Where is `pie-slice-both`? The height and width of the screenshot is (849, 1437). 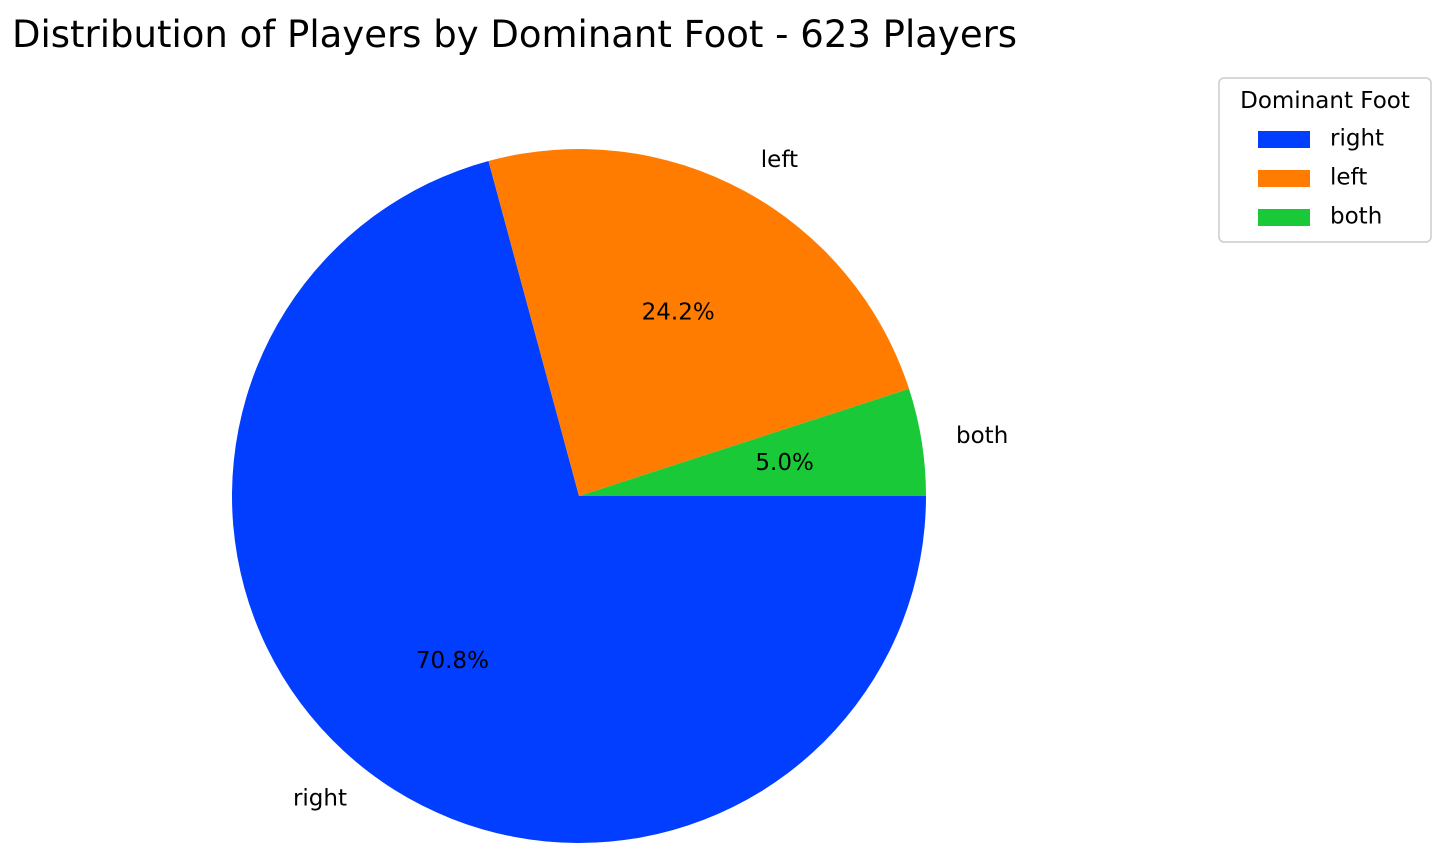
pie-slice-both is located at coordinates (752, 442).